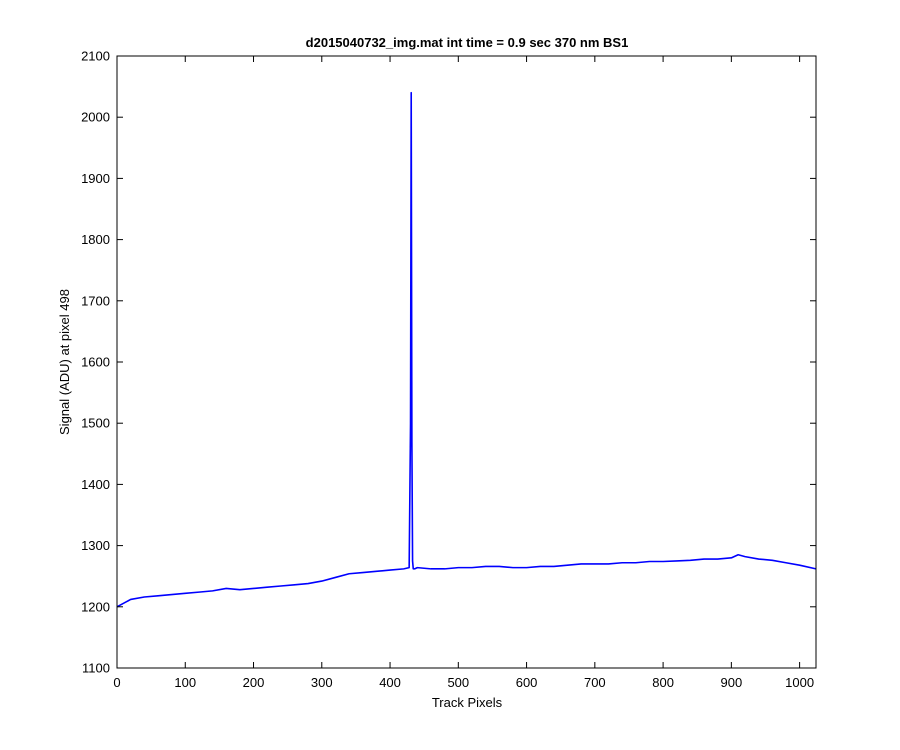  What do you see at coordinates (95, 117) in the screenshot?
I see `y-tick-label: 2000` at bounding box center [95, 117].